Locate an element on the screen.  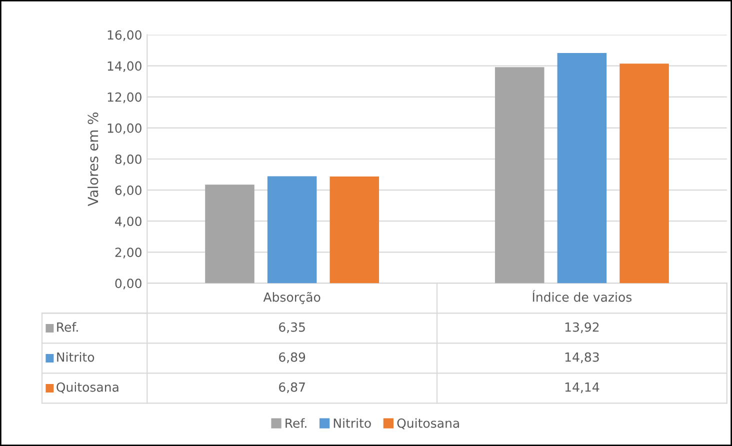
y-tick-label: 6,00 is located at coordinates (128, 191).